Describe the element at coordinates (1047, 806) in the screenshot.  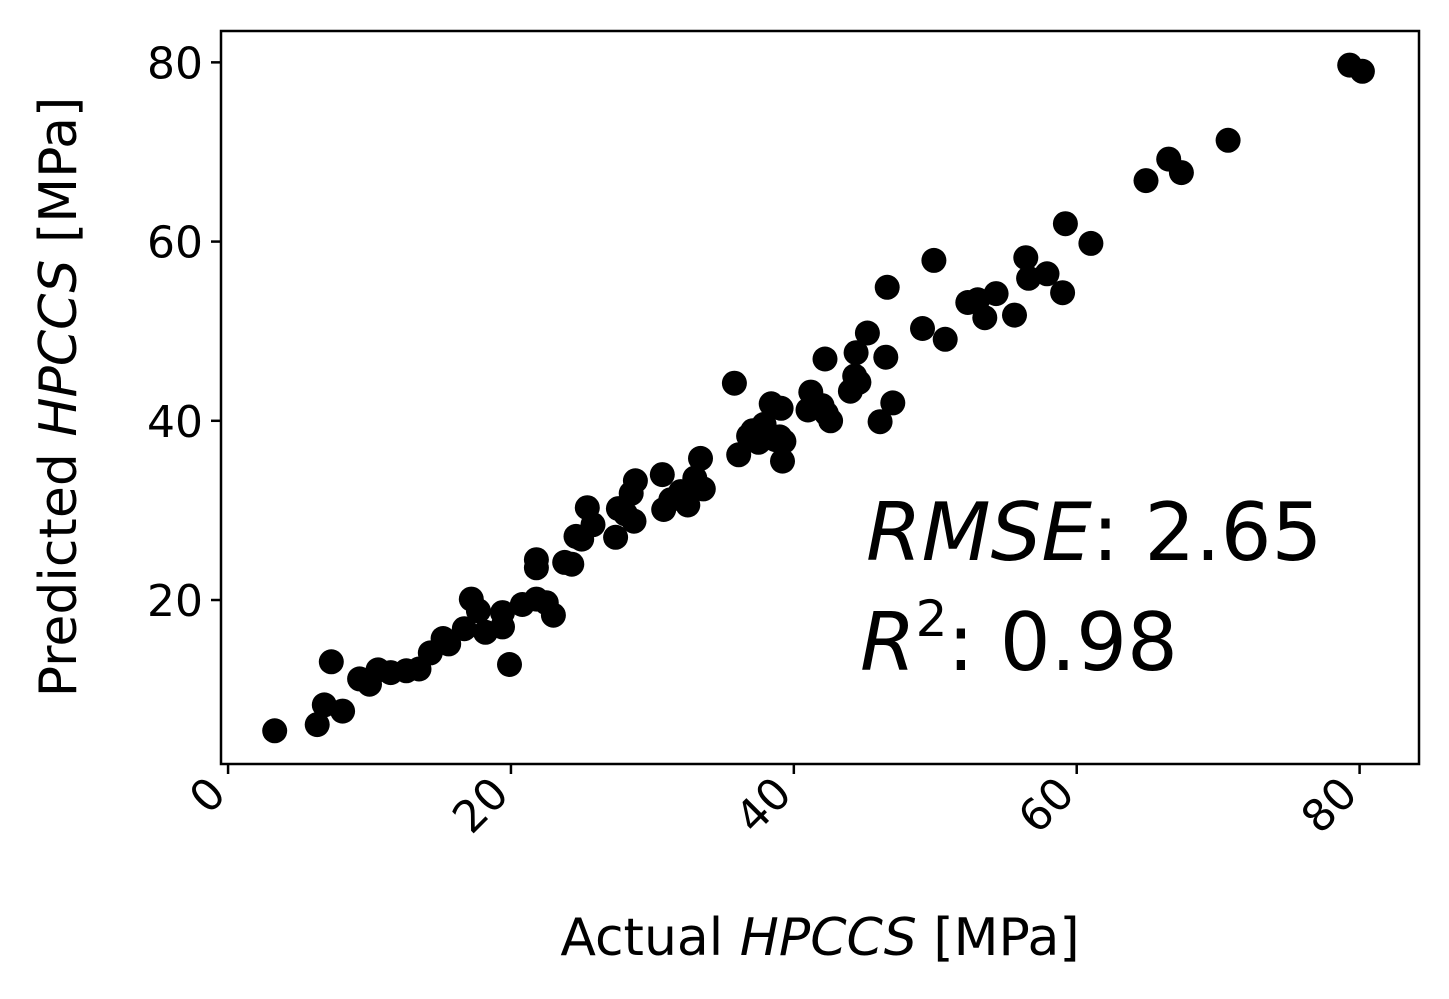
I see `x-tick-label-60: 60` at that location.